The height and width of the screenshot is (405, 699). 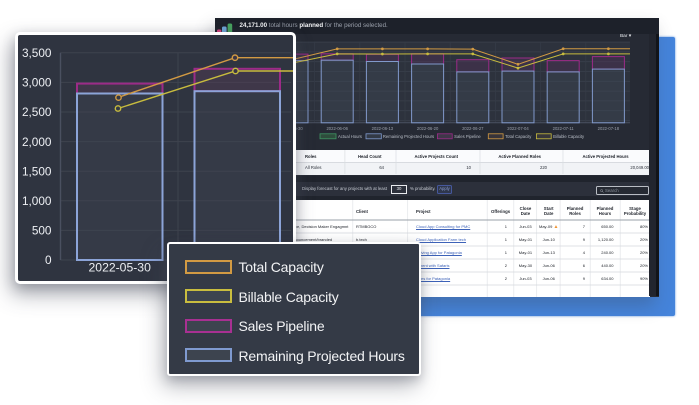 I want to click on svg-text: 0, so click(x=47, y=260).